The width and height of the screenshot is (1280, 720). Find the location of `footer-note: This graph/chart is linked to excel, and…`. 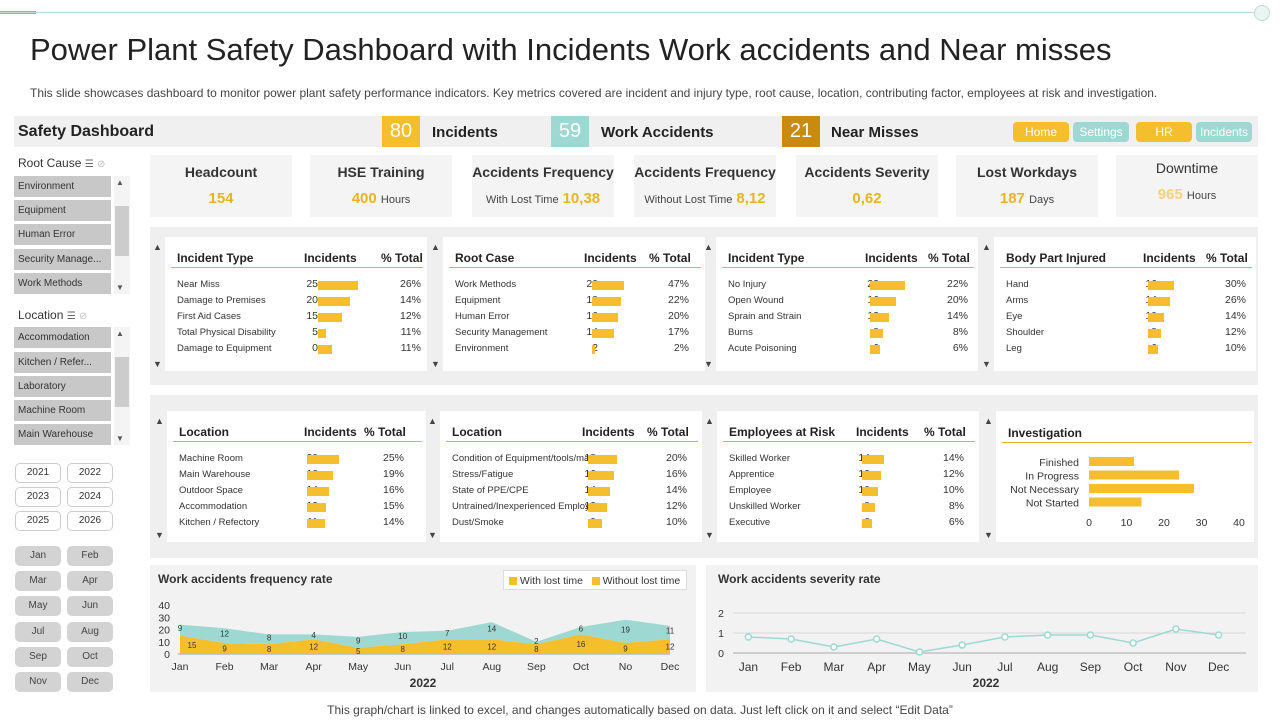

footer-note: This graph/chart is linked to excel, and… is located at coordinates (640, 710).